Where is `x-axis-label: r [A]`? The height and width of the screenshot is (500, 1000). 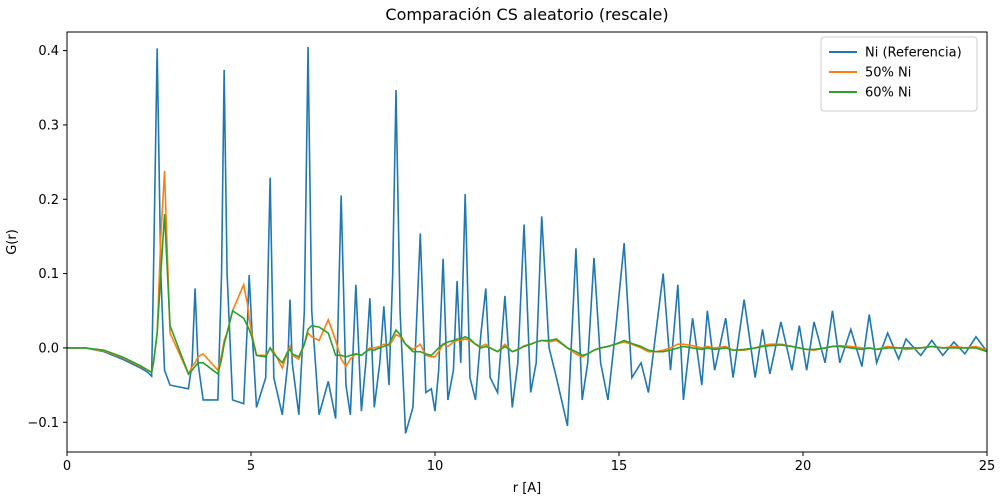
x-axis-label: r [A] is located at coordinates (527, 488).